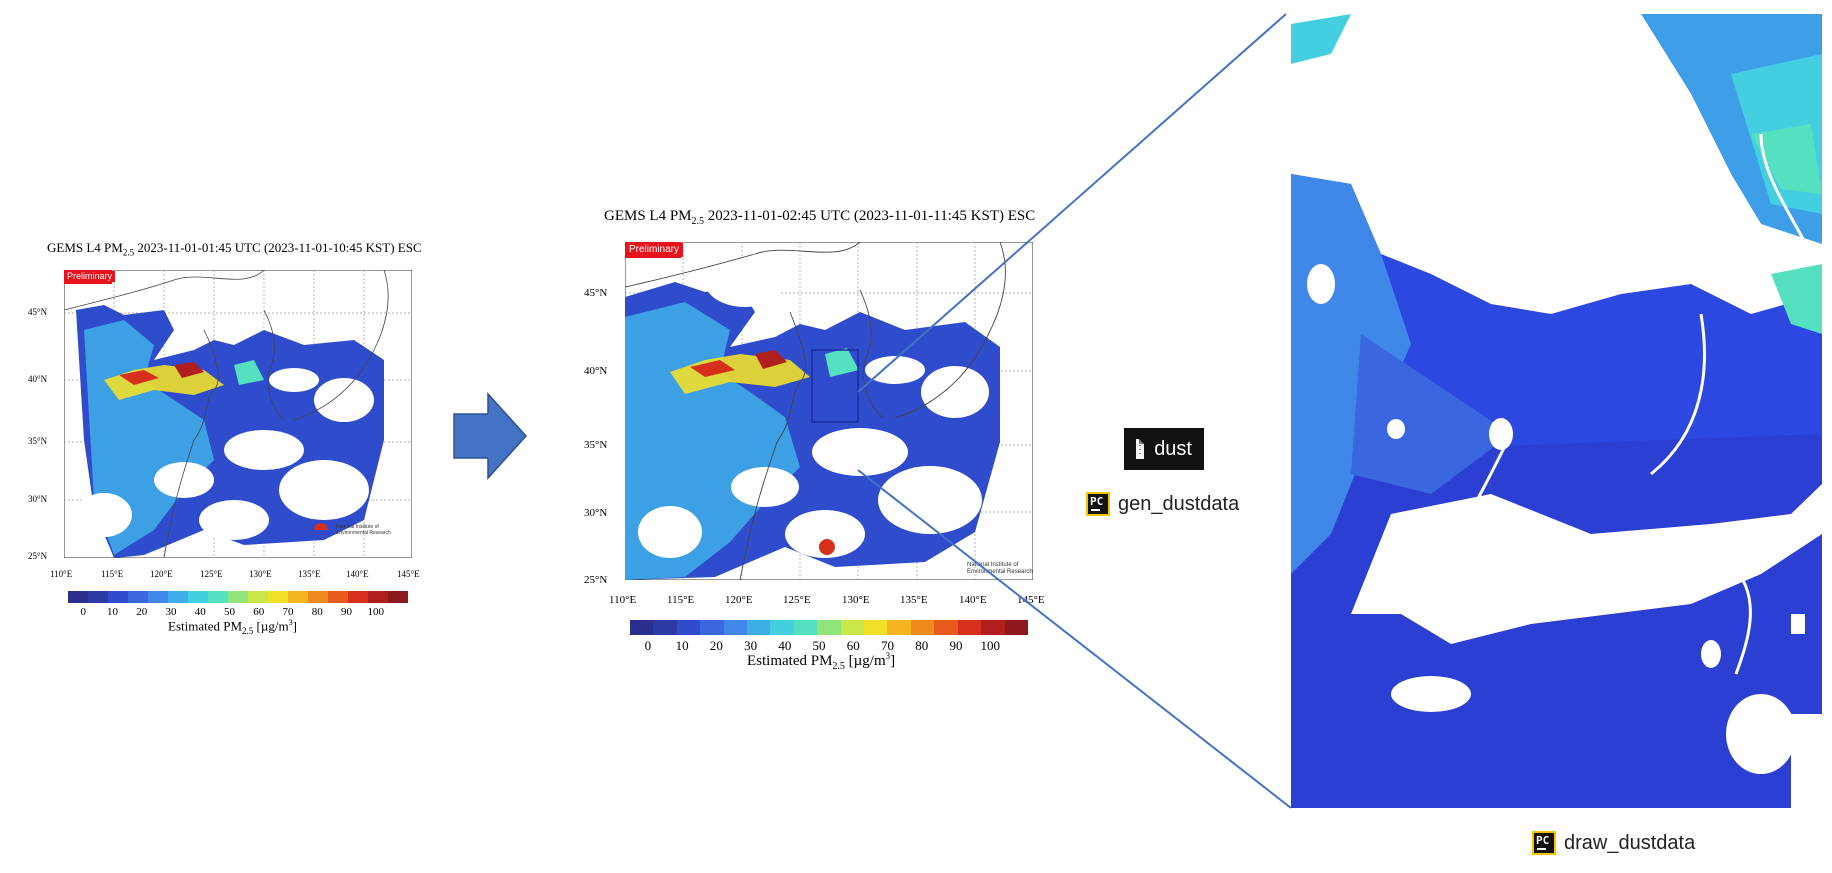  I want to click on map1-colorbar-tick: 20, so click(142, 612).